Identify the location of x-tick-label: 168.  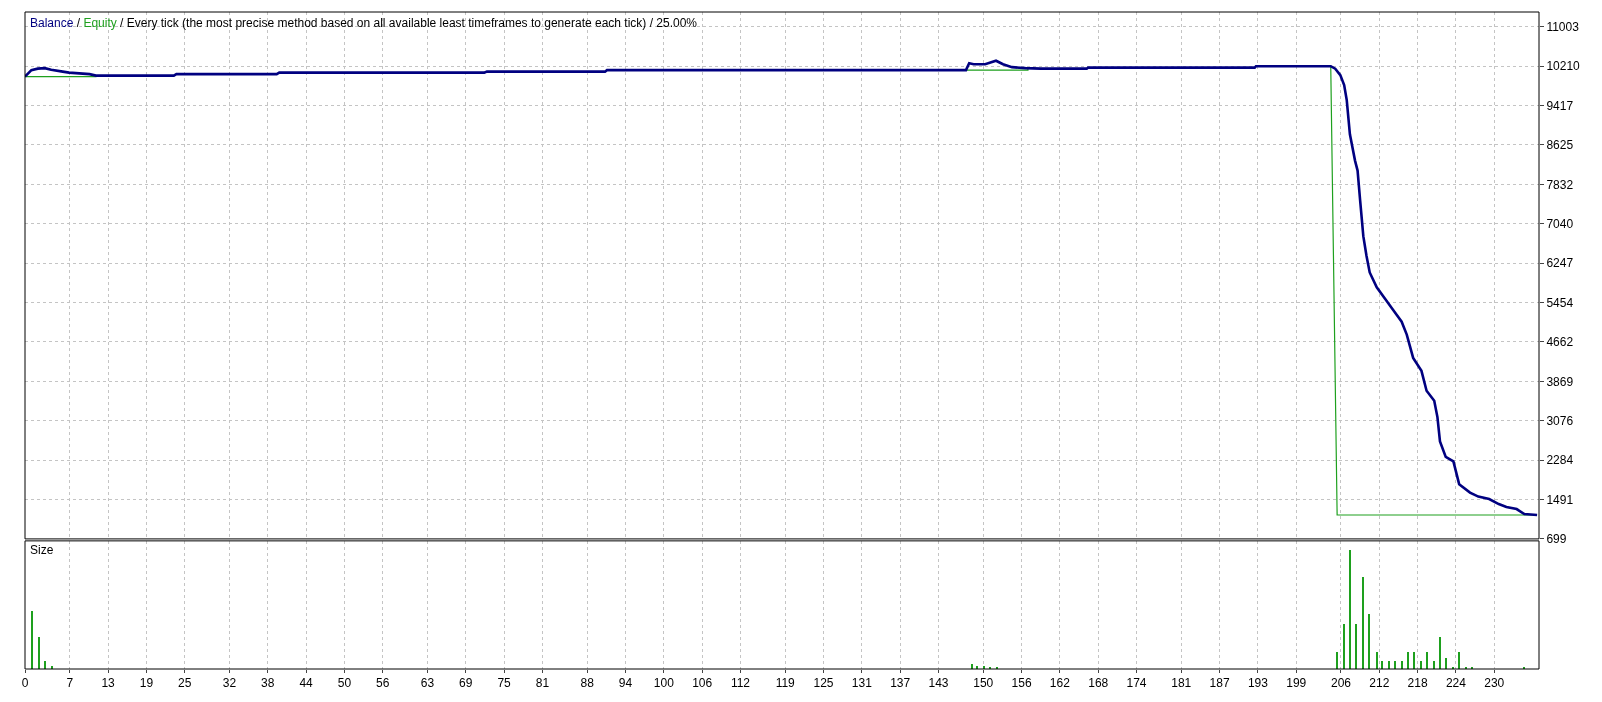
(1098, 683).